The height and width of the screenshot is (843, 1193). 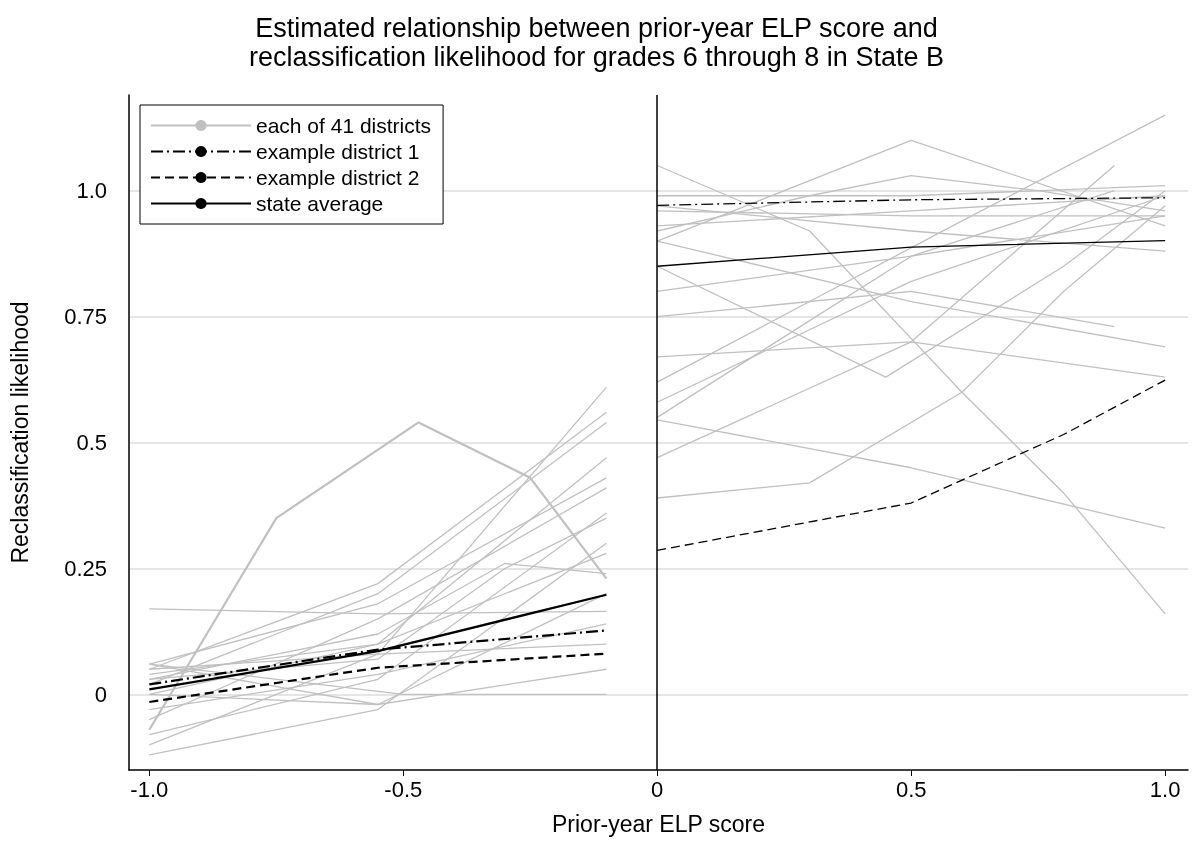 I want to click on y-tick-label: 0.5, so click(x=91, y=443).